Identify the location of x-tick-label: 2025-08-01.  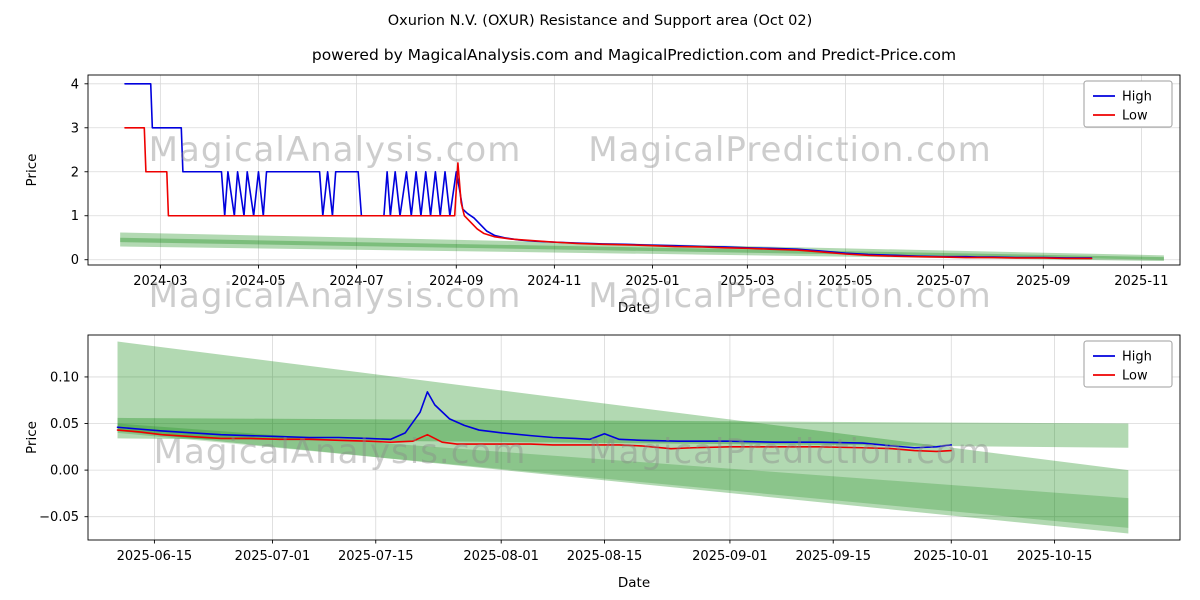
(501, 556).